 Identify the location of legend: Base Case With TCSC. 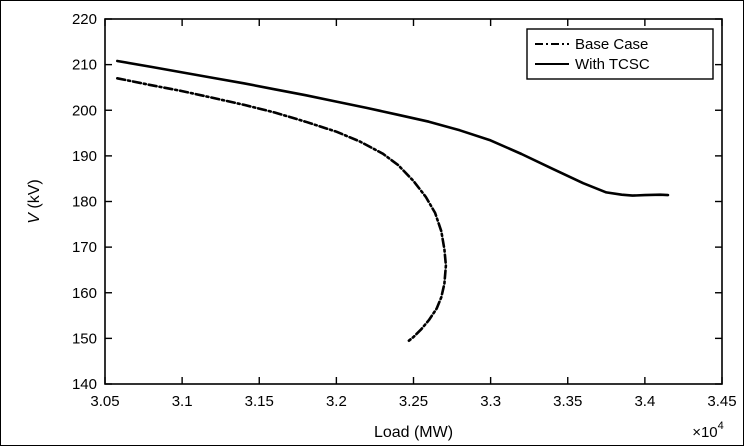
(620, 54).